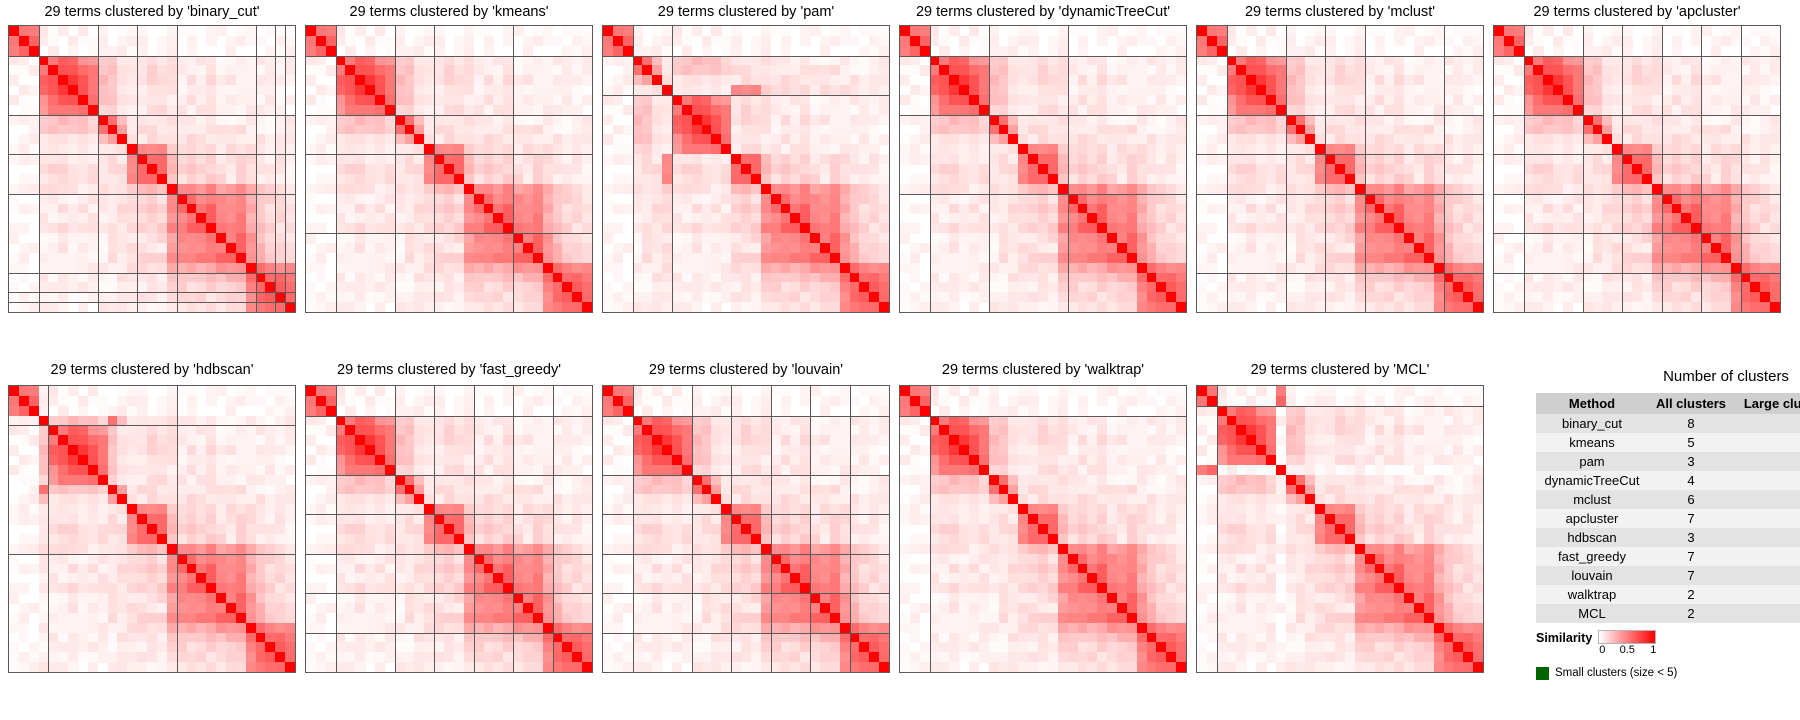  What do you see at coordinates (1564, 638) in the screenshot?
I see `similarity-legend-label: Similarity` at bounding box center [1564, 638].